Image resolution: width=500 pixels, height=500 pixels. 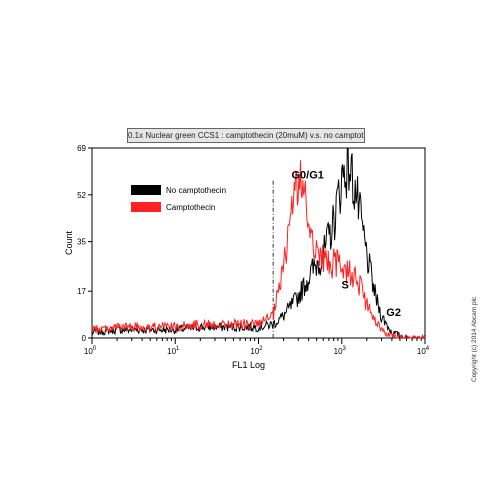 What do you see at coordinates (95, 349) in the screenshot?
I see `x-tick-exponent: 0` at bounding box center [95, 349].